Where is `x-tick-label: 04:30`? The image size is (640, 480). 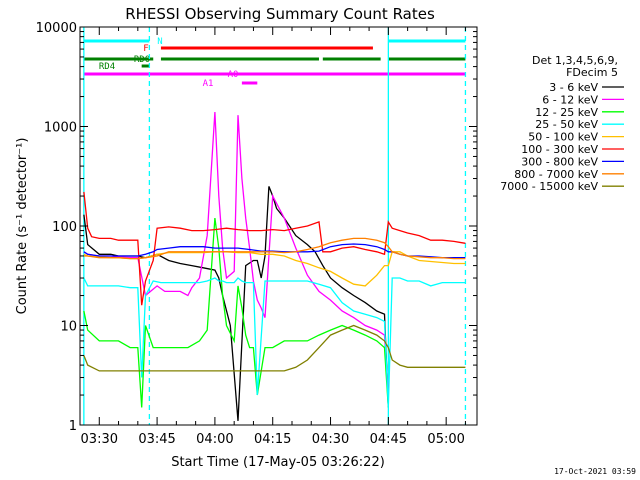 x-tick-label: 04:30 is located at coordinates (330, 439).